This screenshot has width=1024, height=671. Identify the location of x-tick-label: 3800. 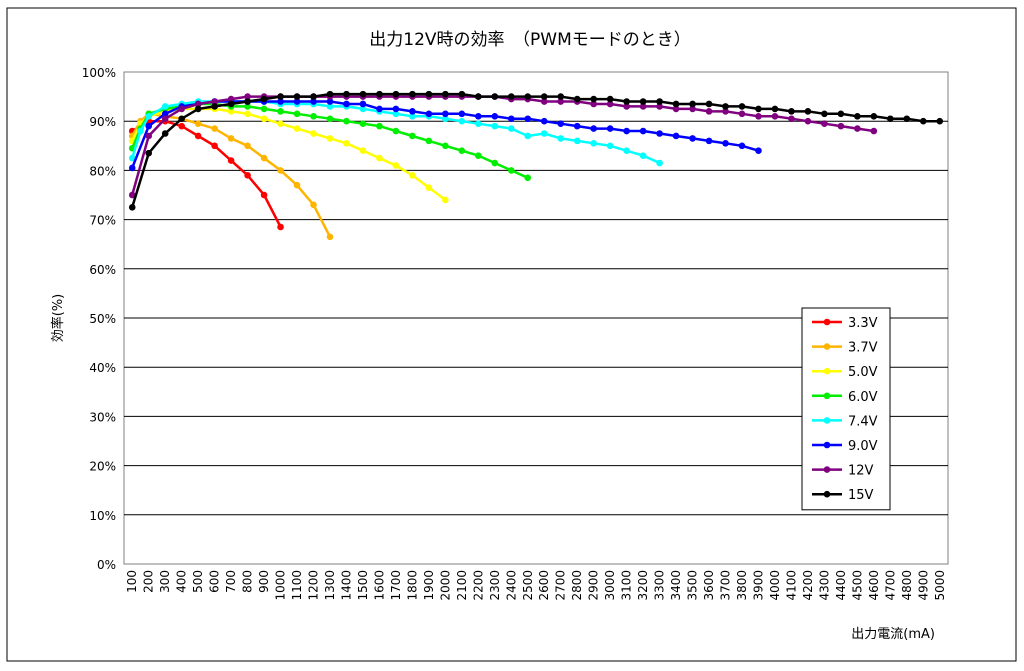
(742, 585).